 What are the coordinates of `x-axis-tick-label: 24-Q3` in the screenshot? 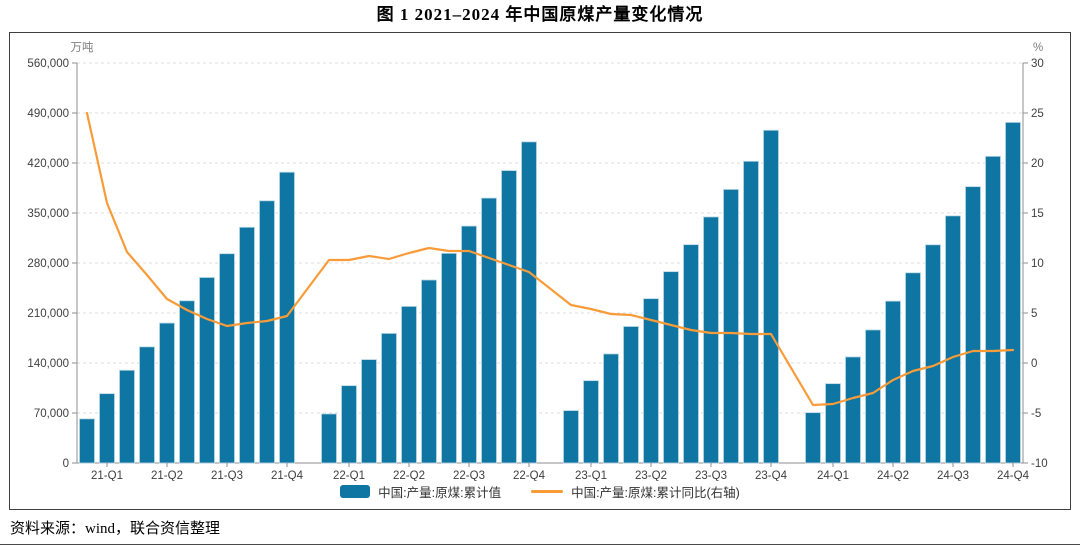 It's located at (953, 475).